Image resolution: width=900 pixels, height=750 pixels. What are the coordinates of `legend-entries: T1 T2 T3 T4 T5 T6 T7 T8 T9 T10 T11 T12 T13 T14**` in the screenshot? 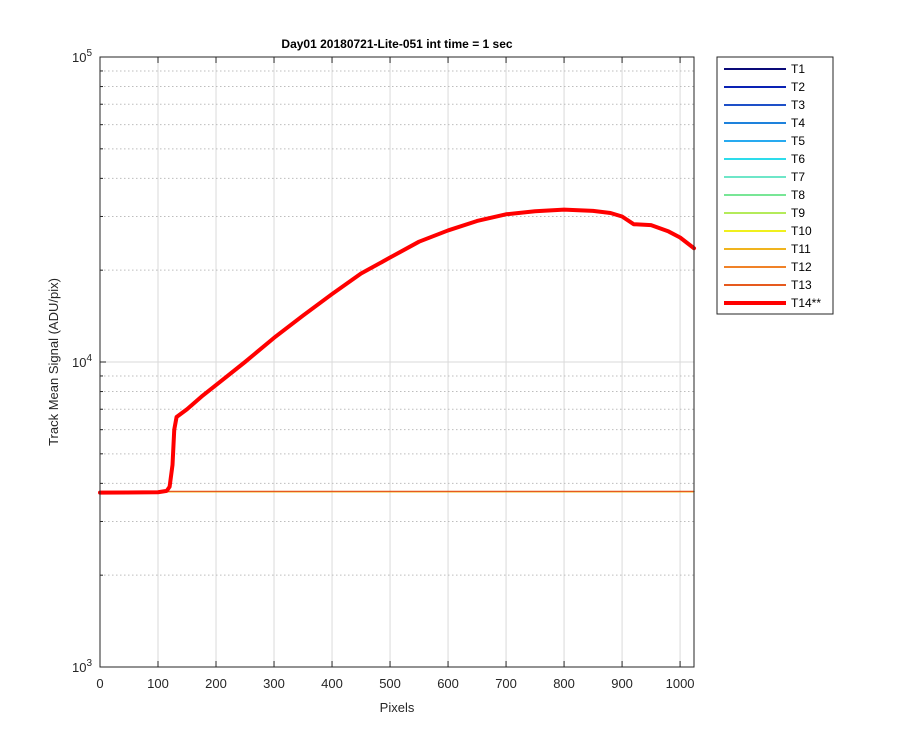 It's located at (772, 186).